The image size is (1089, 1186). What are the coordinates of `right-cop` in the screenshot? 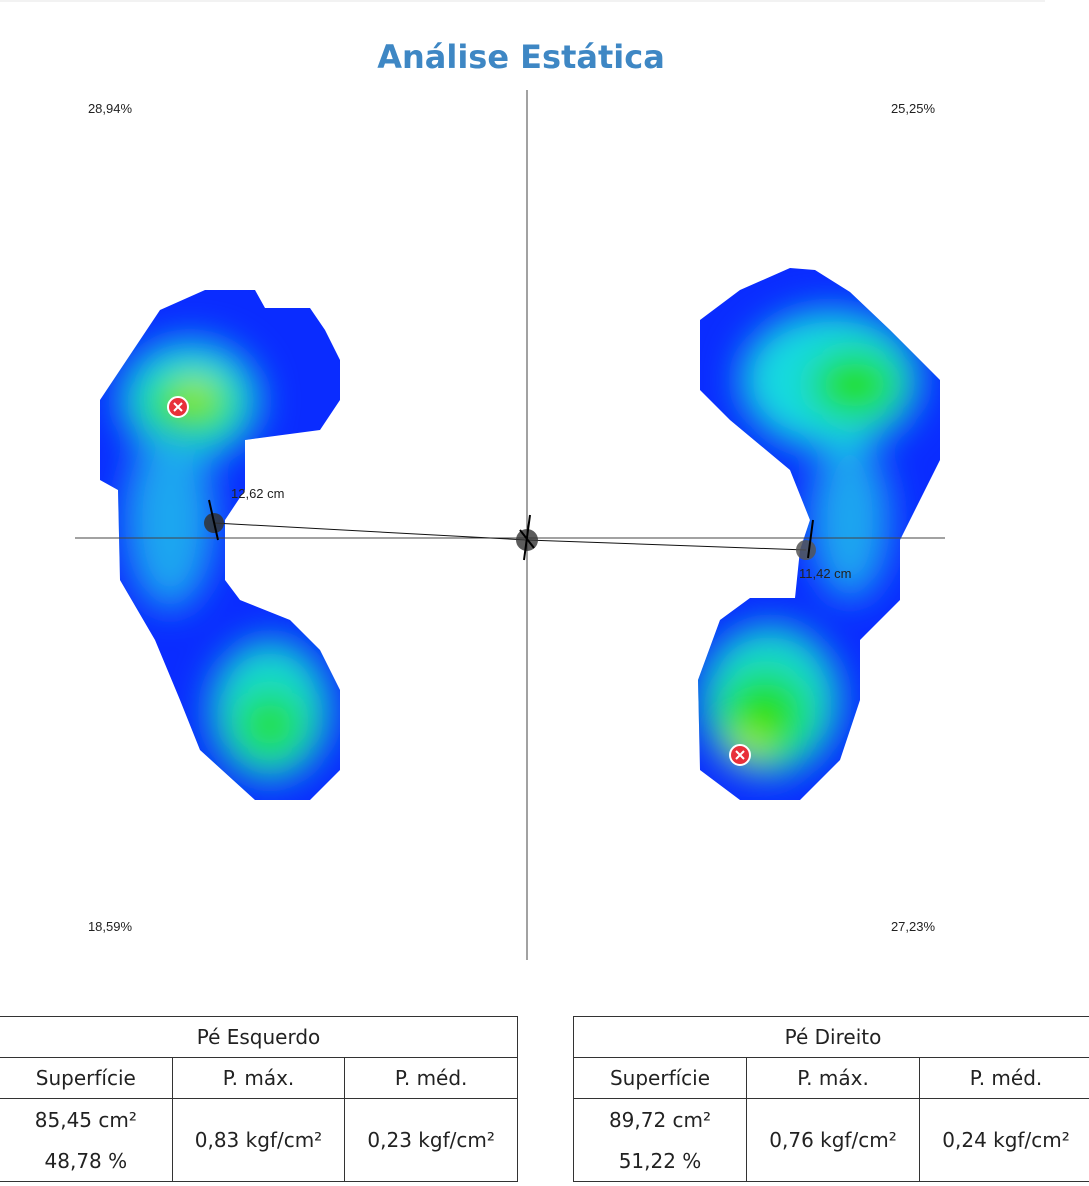 It's located at (806, 550).